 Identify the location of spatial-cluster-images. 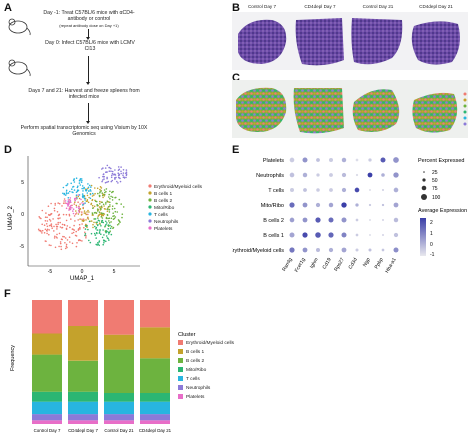
(350, 109).